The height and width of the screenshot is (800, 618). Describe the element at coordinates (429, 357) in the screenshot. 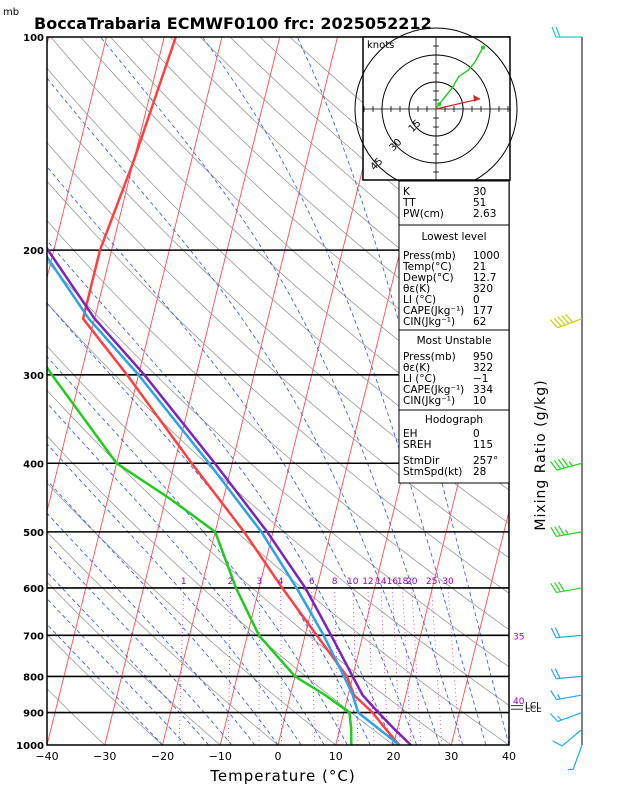

I see `most-unstable-key: Press(mb)` at that location.